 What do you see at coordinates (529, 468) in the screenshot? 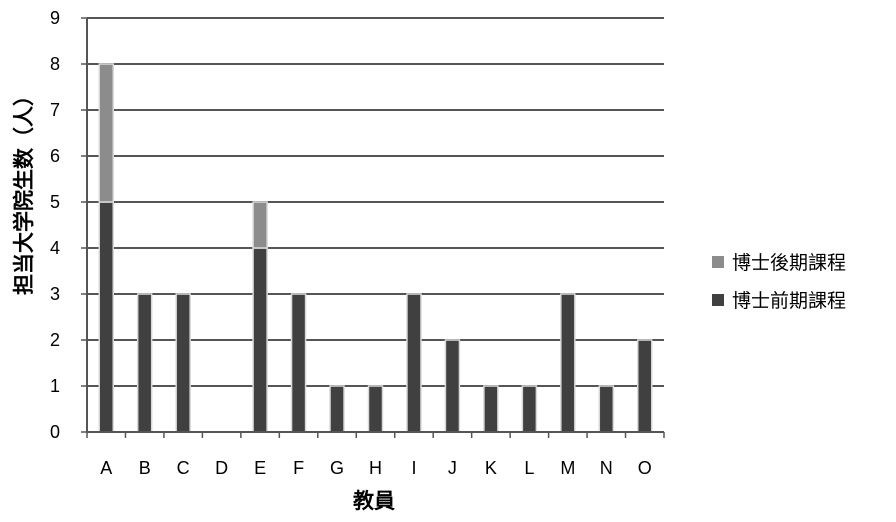
I see `x-tick-label: L` at bounding box center [529, 468].